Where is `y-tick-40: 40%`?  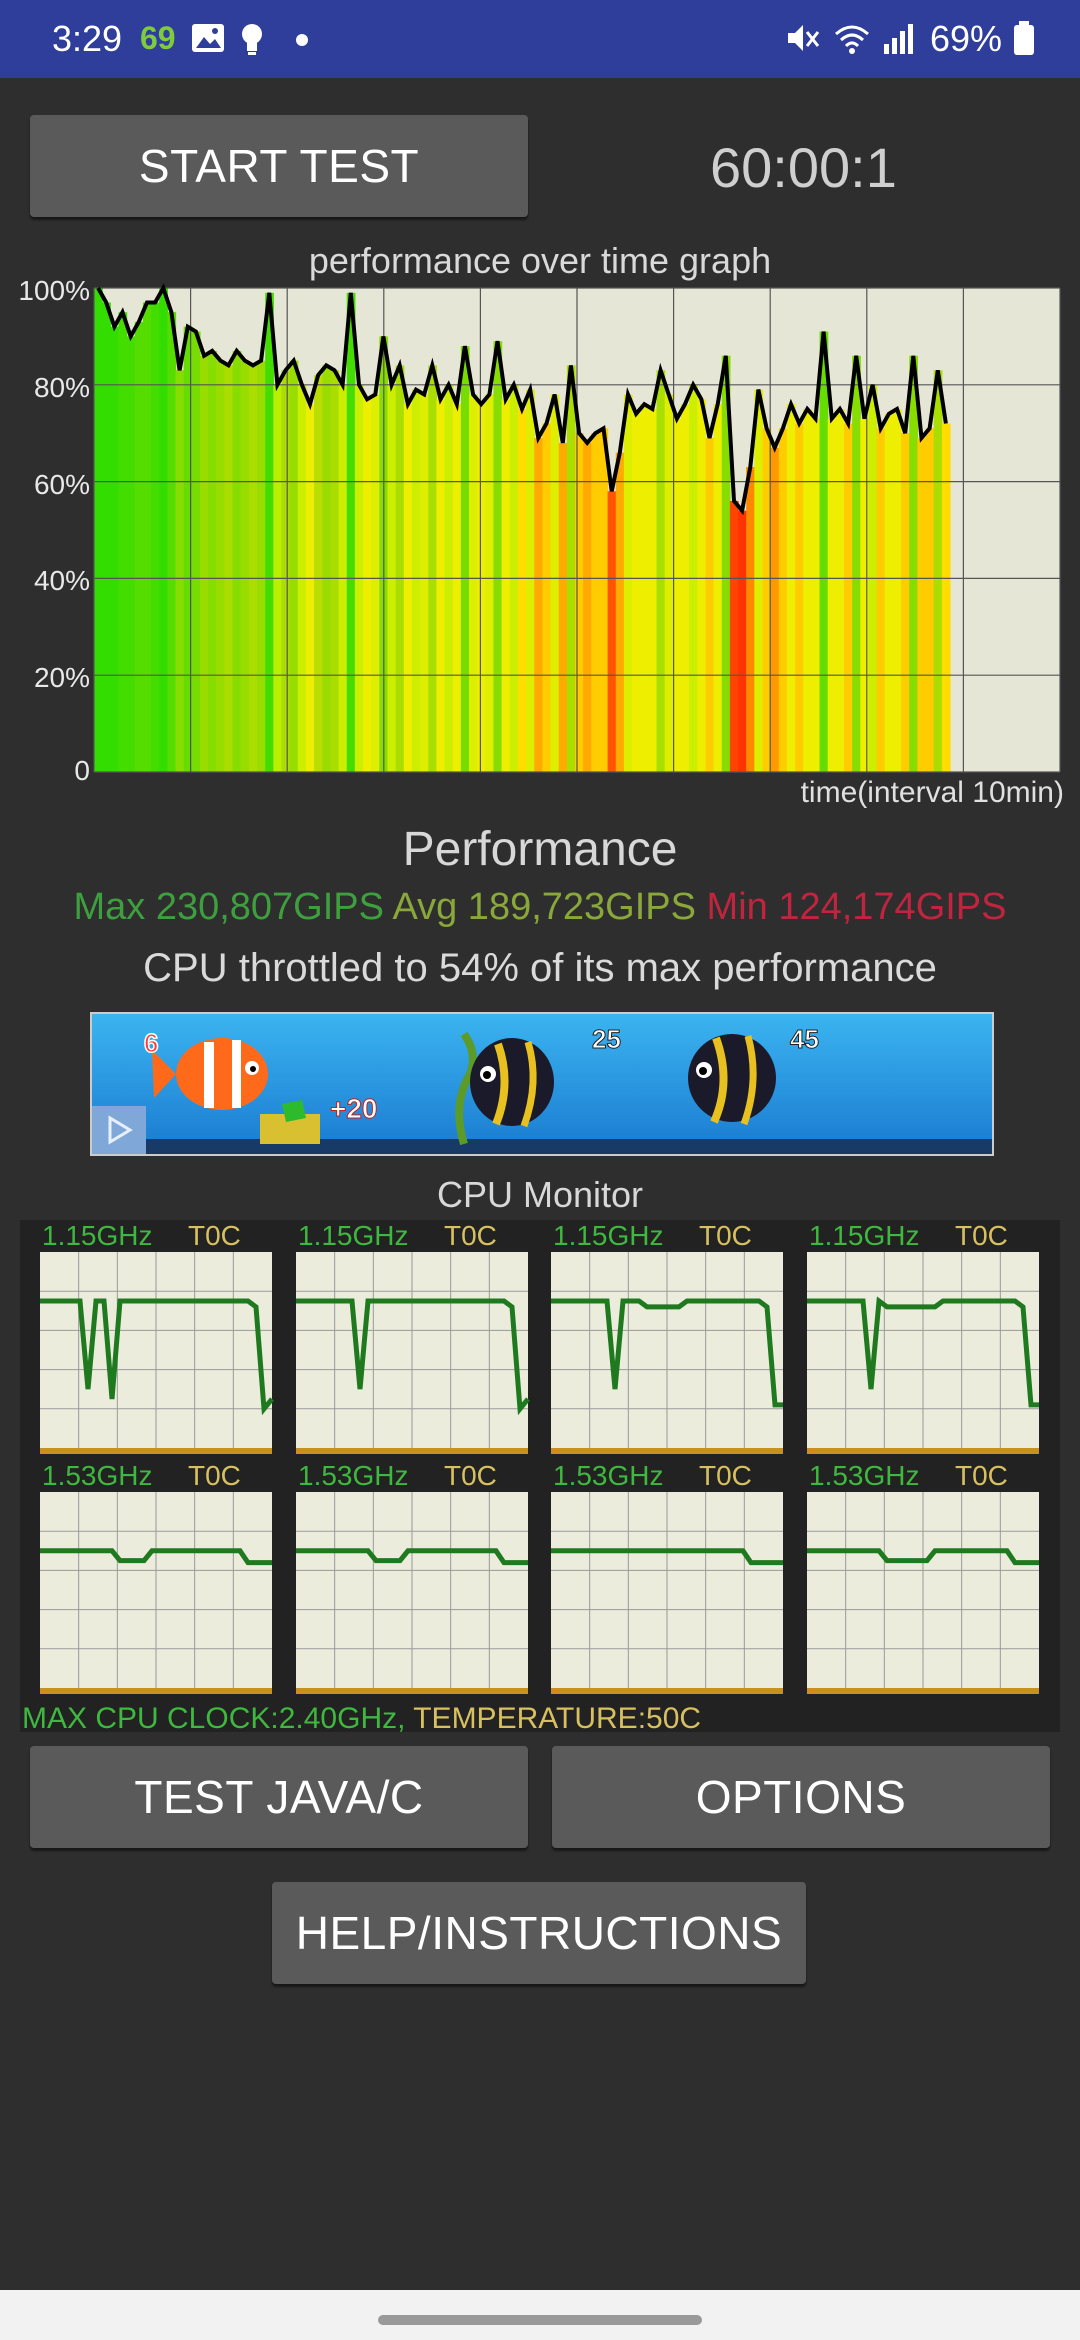 y-tick-40: 40% is located at coordinates (62, 580).